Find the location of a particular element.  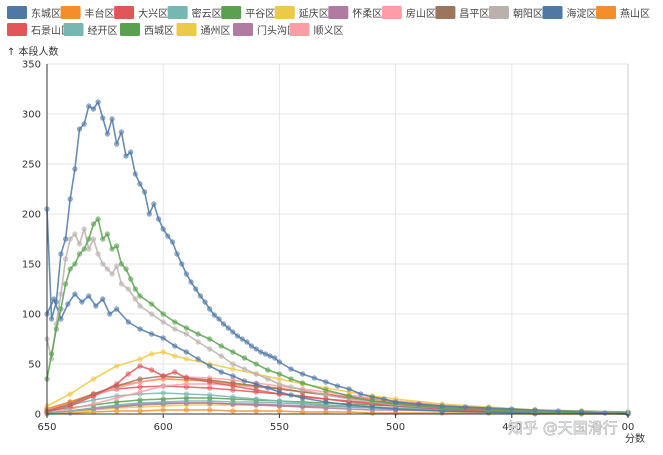

legend-item: 朝阳区 is located at coordinates (515, 13).